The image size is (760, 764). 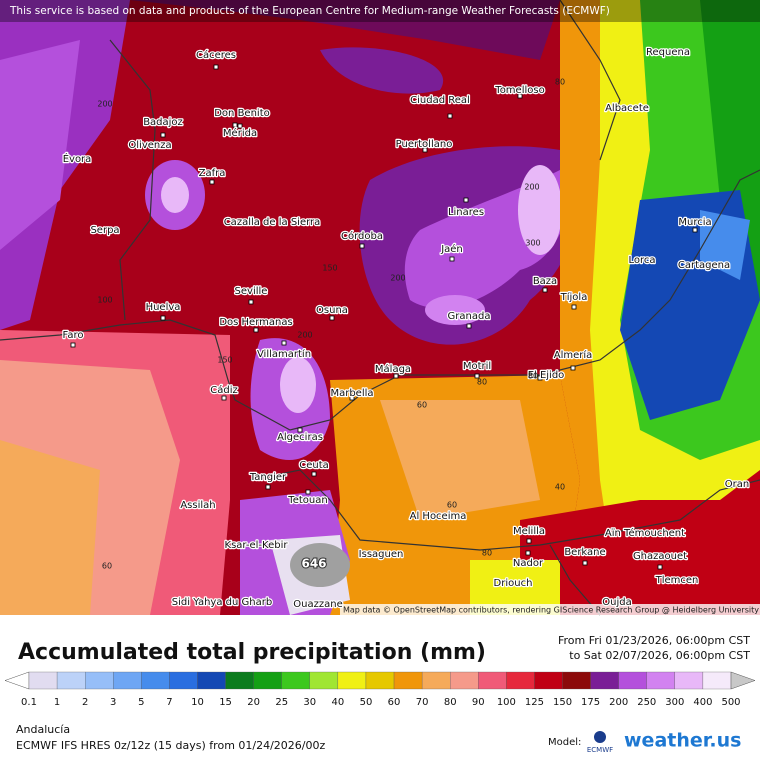 I want to click on colorbar-tick-label: 90, so click(x=478, y=702).